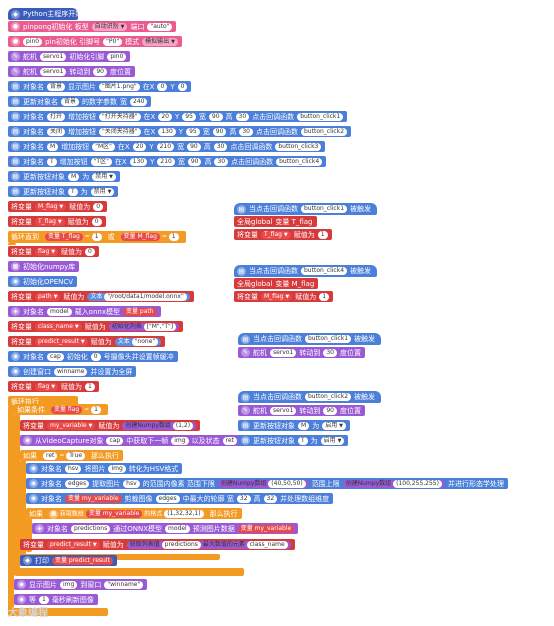  Describe the element at coordinates (71, 425) in the screenshot. I see `variable-dropdown: my_variable ▼` at that location.